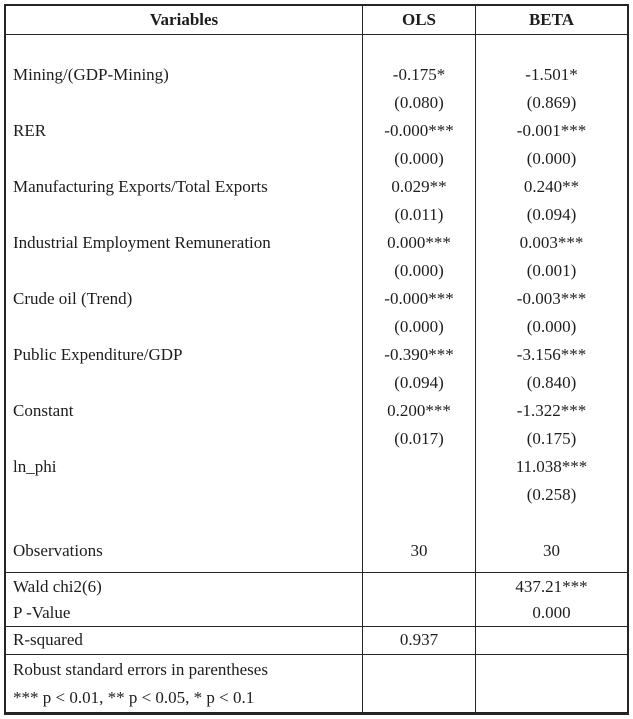 This screenshot has height=719, width=633. What do you see at coordinates (551, 354) in the screenshot?
I see `beta-row-10: -3.156***` at bounding box center [551, 354].